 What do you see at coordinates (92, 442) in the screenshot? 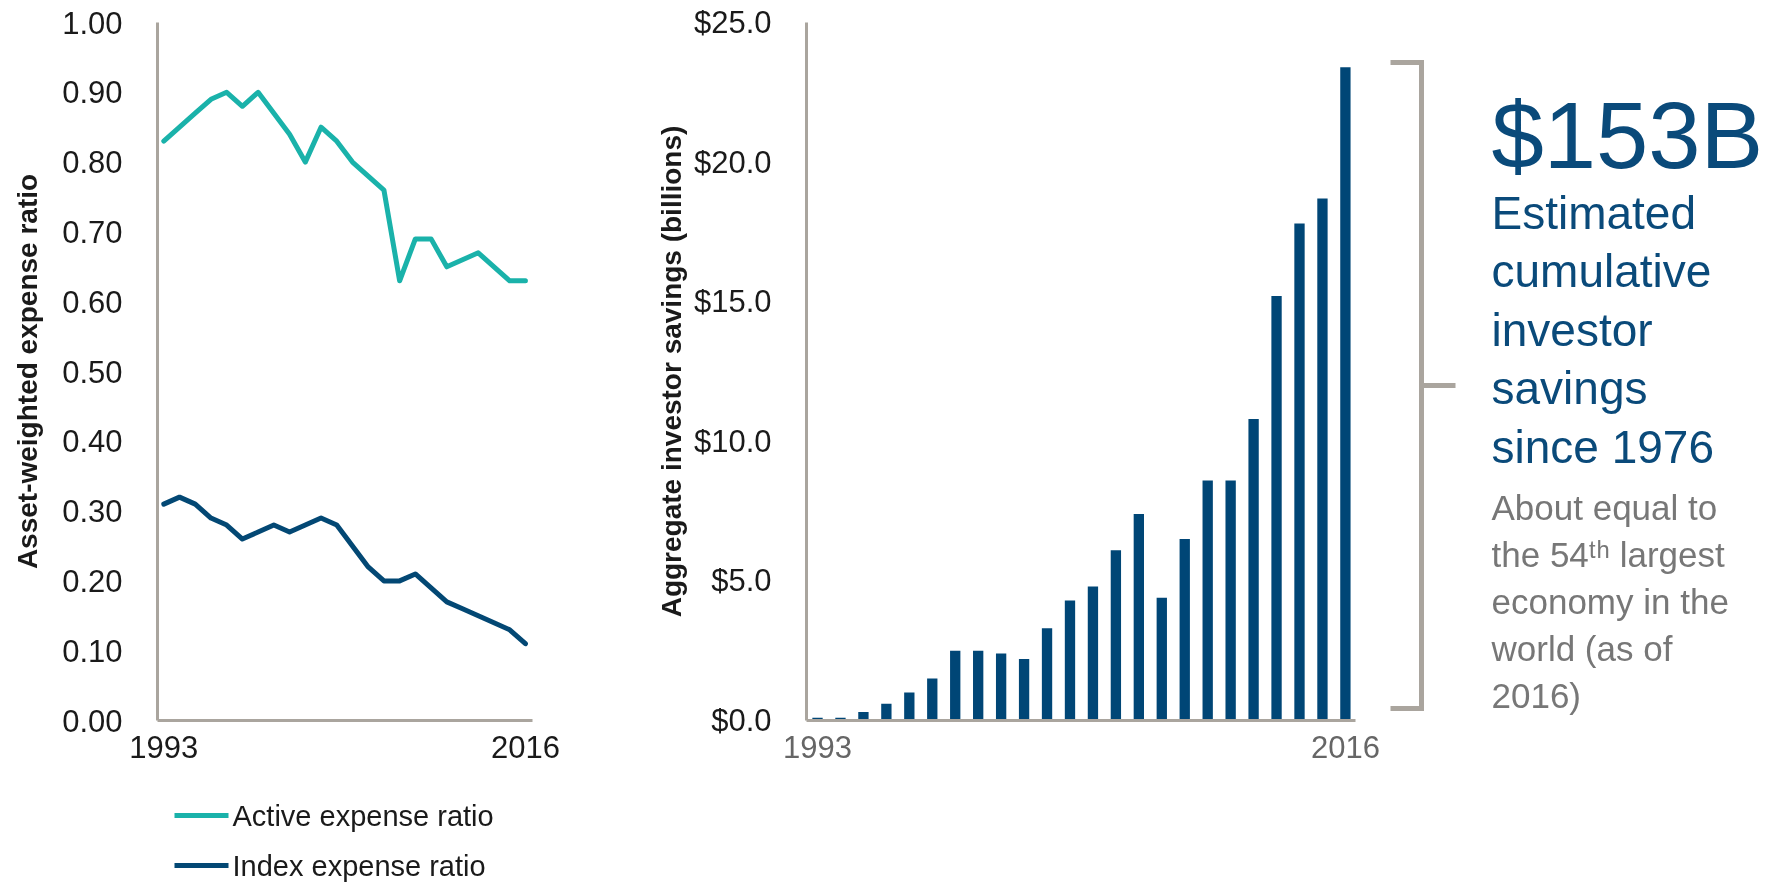
I see `y-tick-label: 0.40` at bounding box center [92, 442].